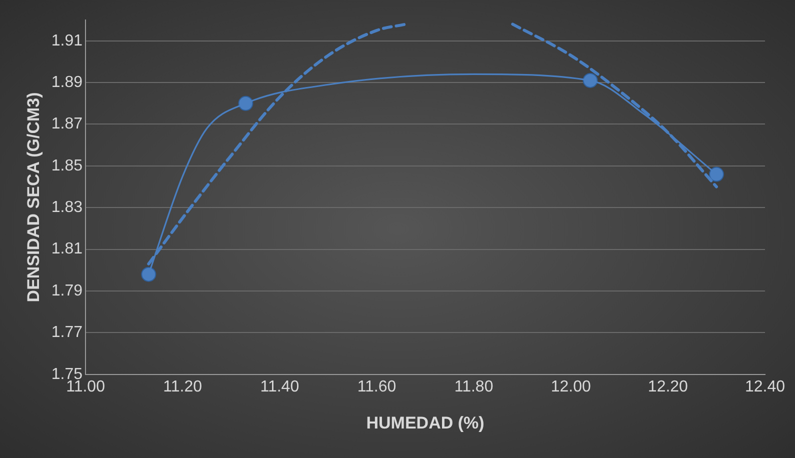 This screenshot has height=458, width=795. I want to click on x-tick-label: 12.40, so click(765, 387).